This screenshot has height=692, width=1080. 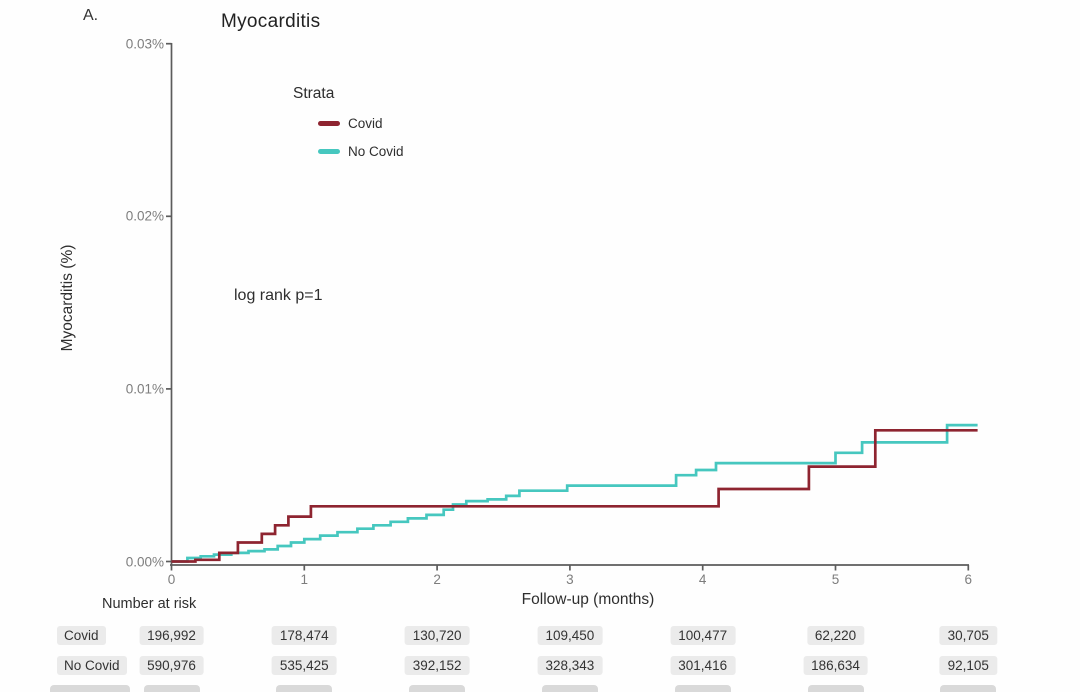 What do you see at coordinates (376, 151) in the screenshot?
I see `legend-label-no-covid: No Covid` at bounding box center [376, 151].